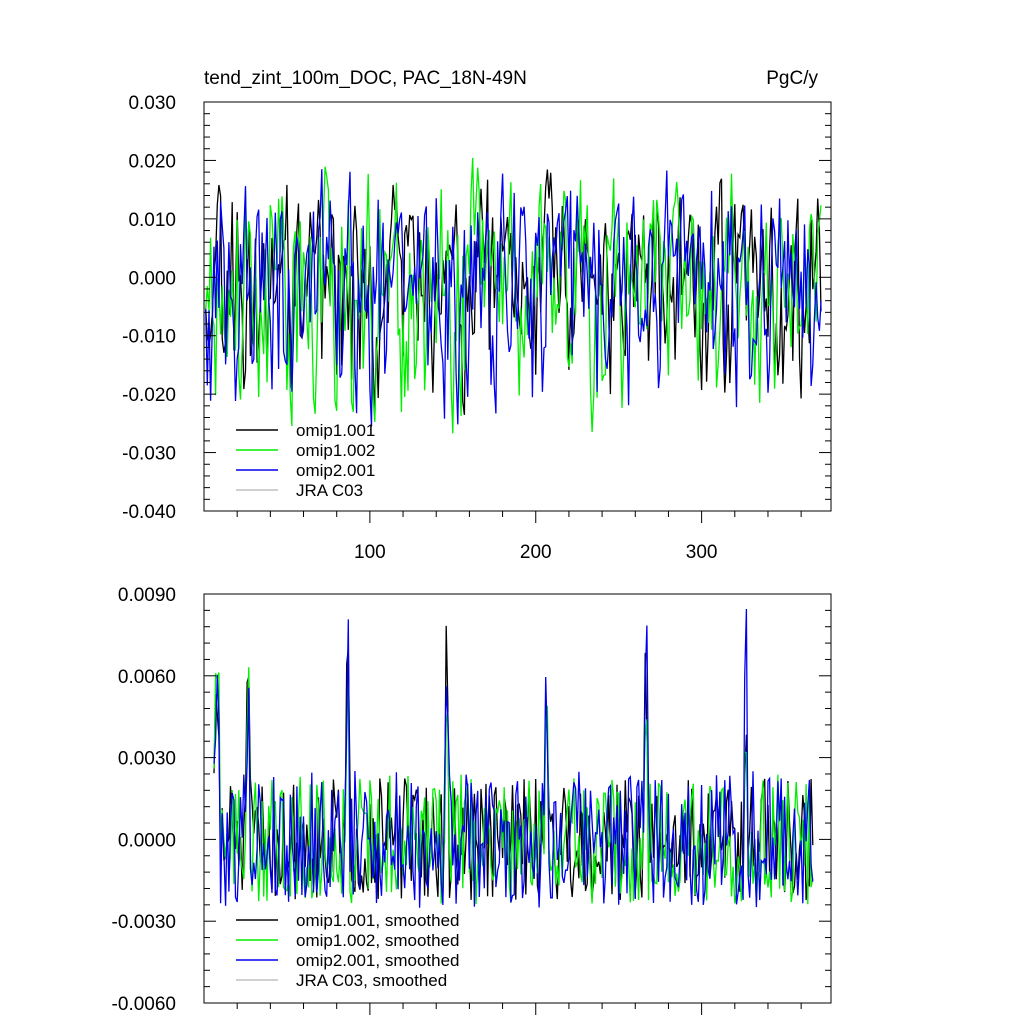 The image size is (1024, 1024). I want to click on y-tick-label: 0.010, so click(152, 220).